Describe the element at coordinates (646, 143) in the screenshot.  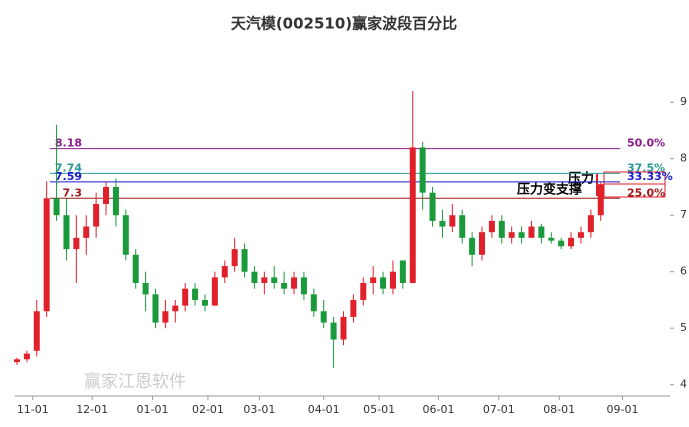
I see `level-pct: 50.0%` at that location.